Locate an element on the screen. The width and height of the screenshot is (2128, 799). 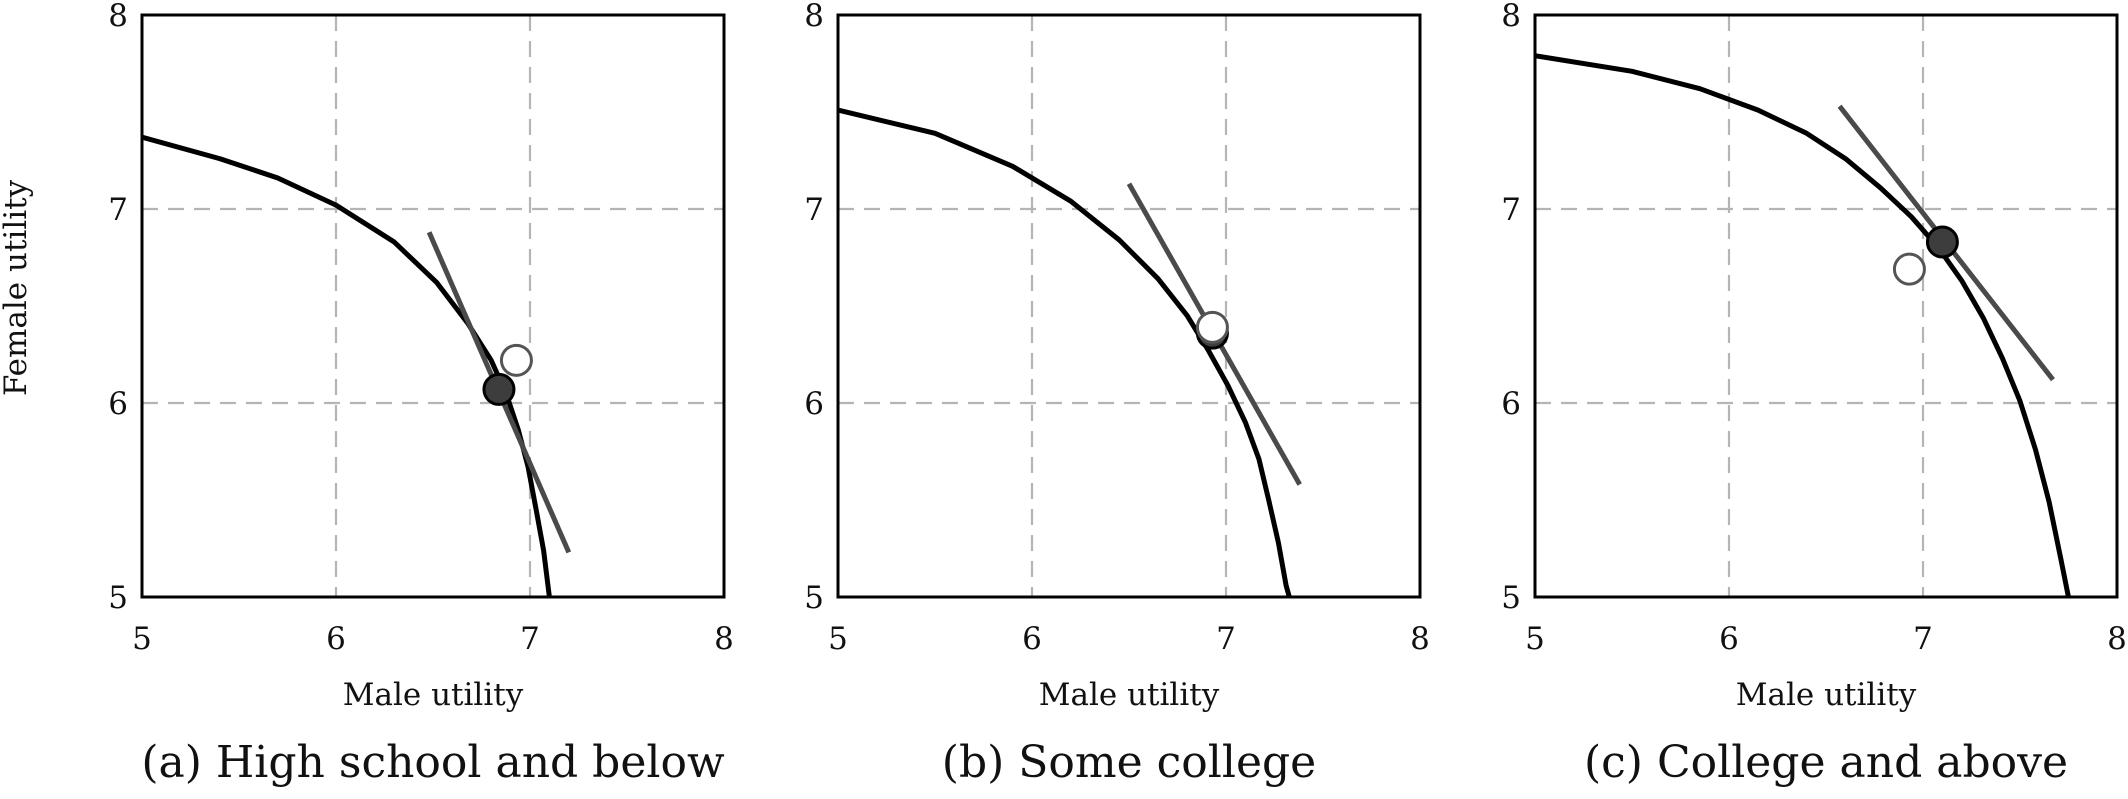
y-tick-label-c-1: 6 is located at coordinates (1511, 404).